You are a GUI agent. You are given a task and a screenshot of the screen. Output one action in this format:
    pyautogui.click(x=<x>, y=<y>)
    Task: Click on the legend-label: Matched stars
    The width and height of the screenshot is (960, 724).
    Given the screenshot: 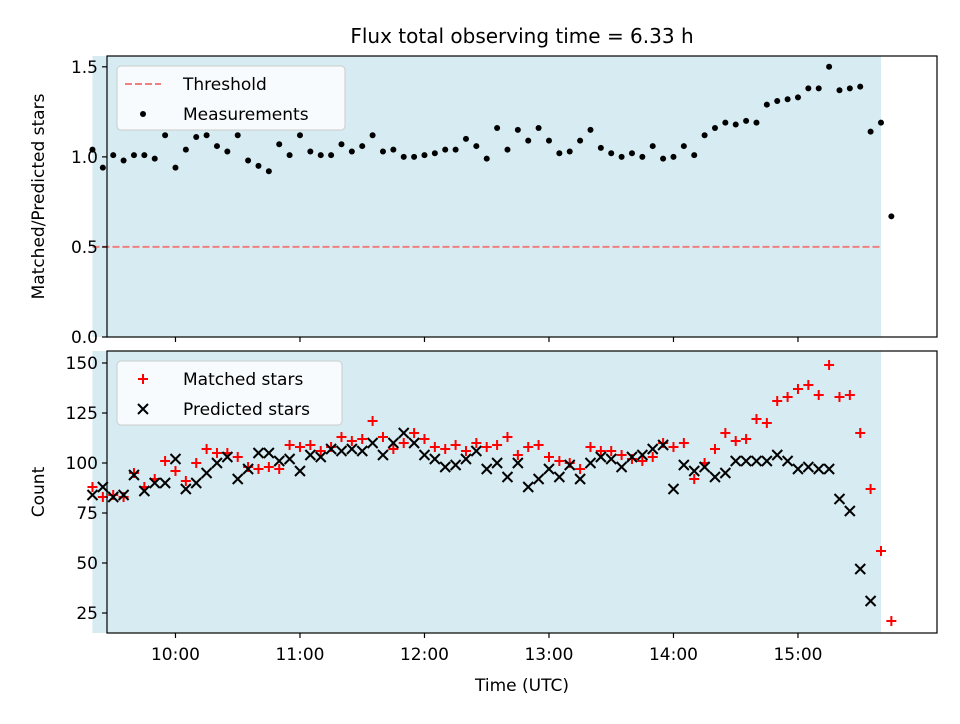 What is the action you would take?
    pyautogui.click(x=243, y=380)
    